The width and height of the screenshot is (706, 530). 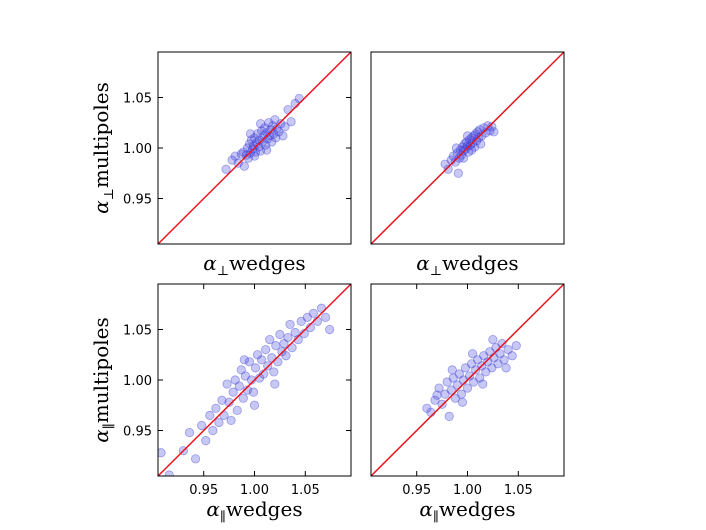 What do you see at coordinates (203, 490) in the screenshot?
I see `x-tick-label: 0.95` at bounding box center [203, 490].